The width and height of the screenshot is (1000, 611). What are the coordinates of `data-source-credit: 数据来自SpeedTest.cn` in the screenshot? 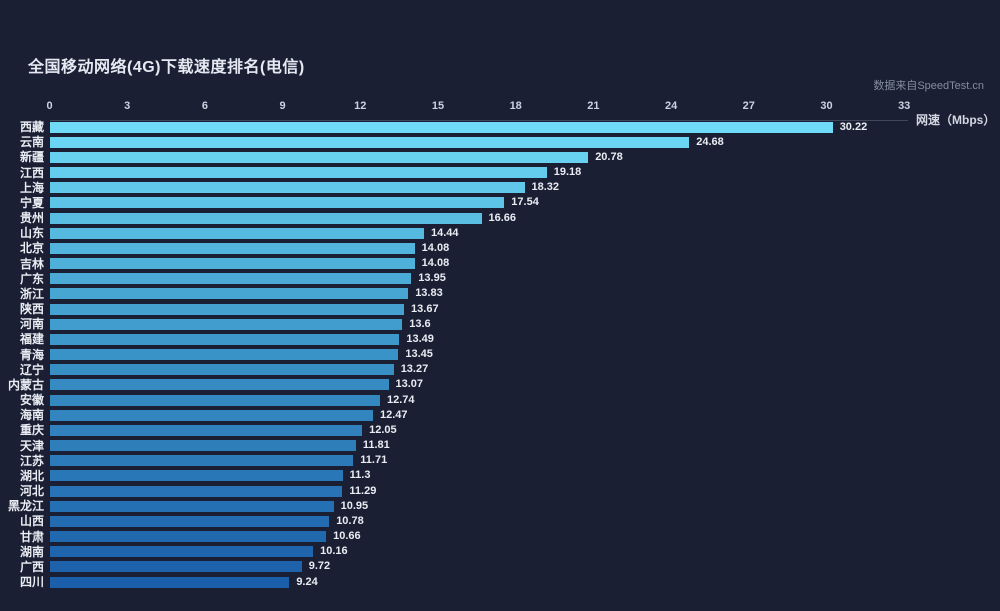 It's located at (928, 86).